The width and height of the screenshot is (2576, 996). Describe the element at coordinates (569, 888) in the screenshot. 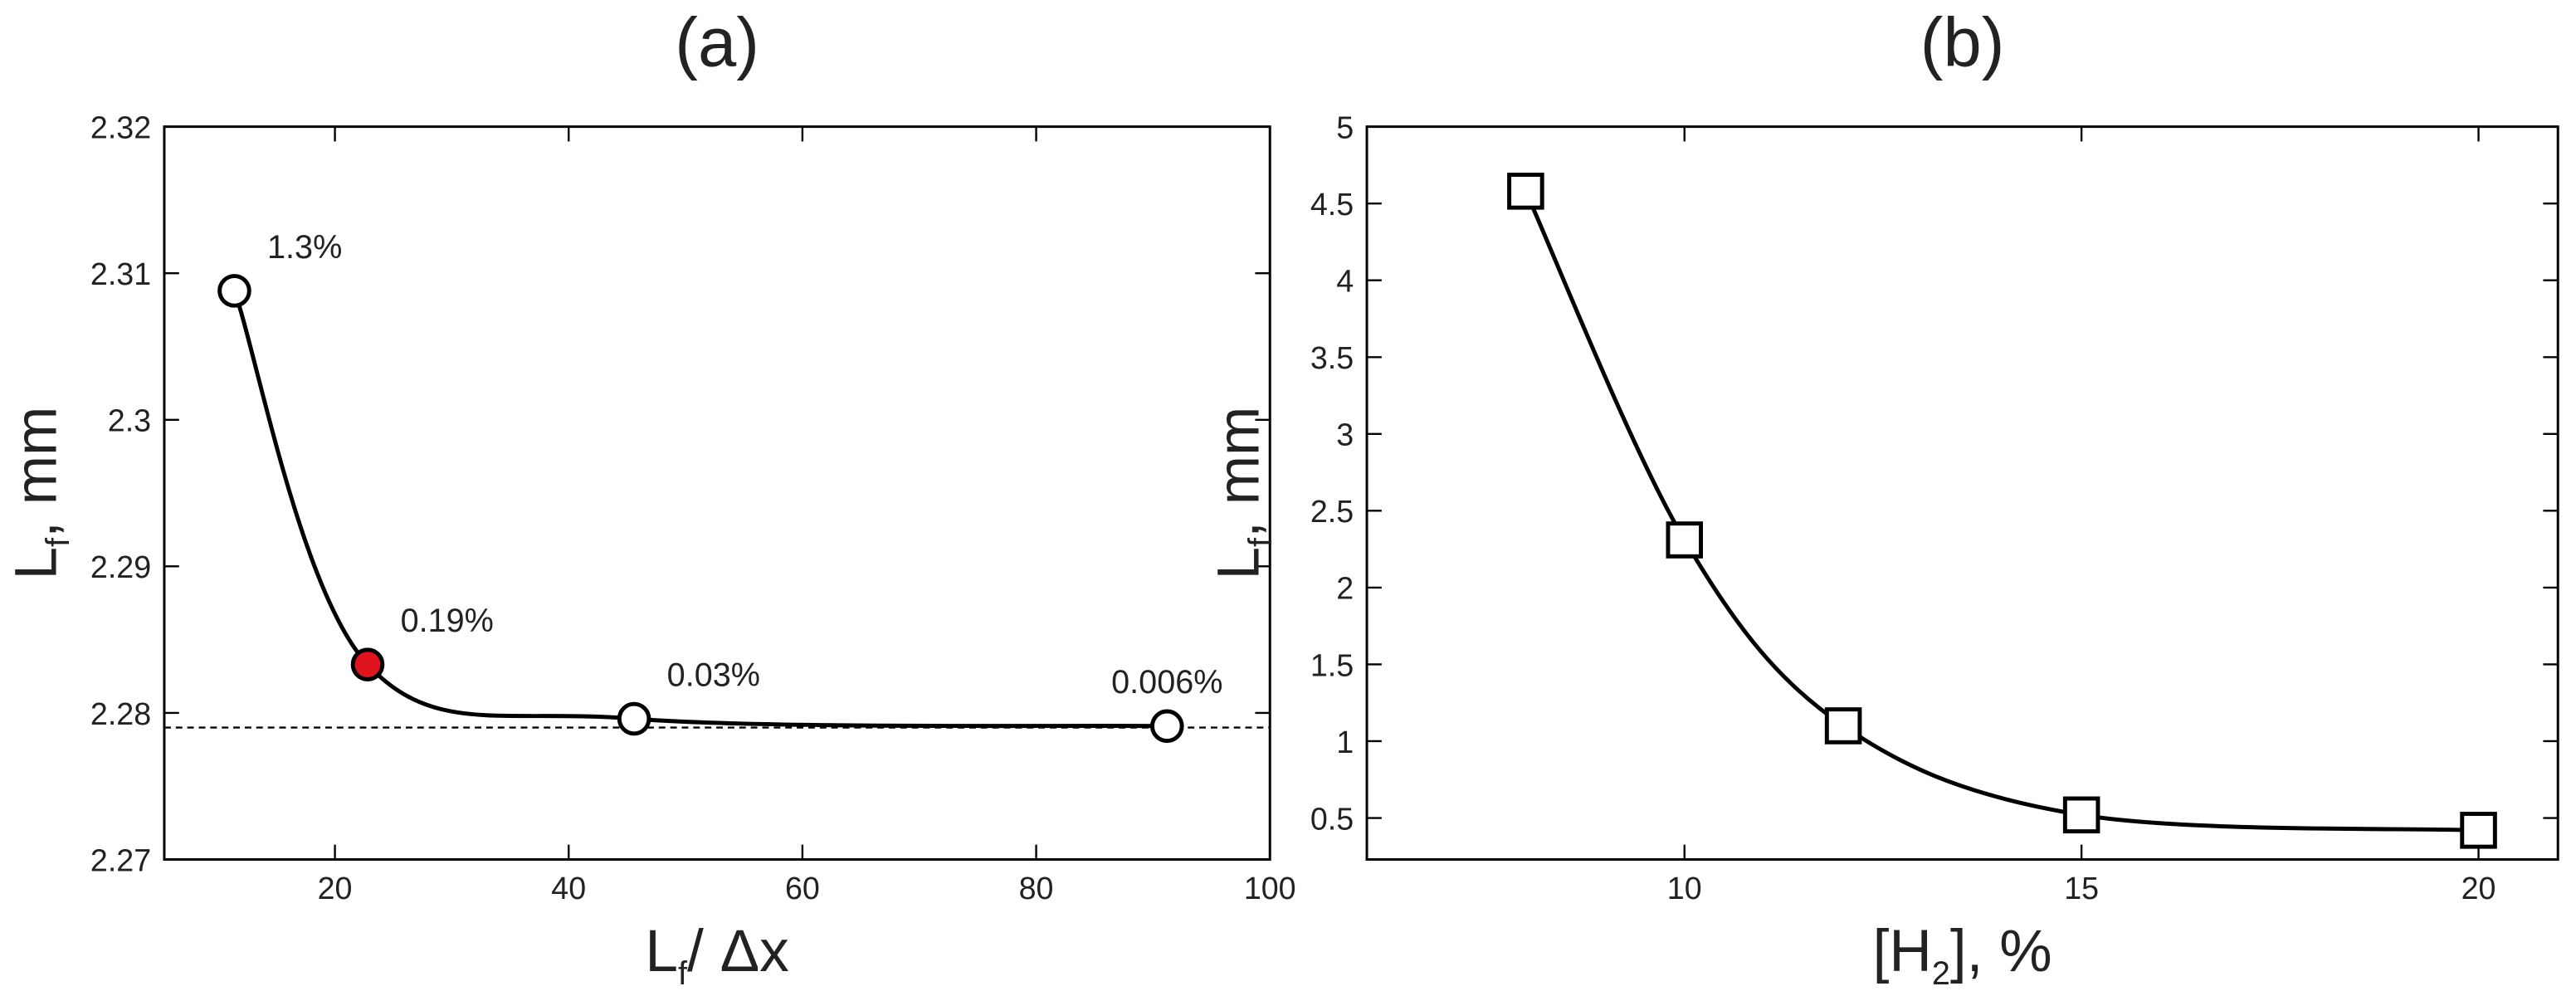

I see `x-tick-label: 40` at that location.